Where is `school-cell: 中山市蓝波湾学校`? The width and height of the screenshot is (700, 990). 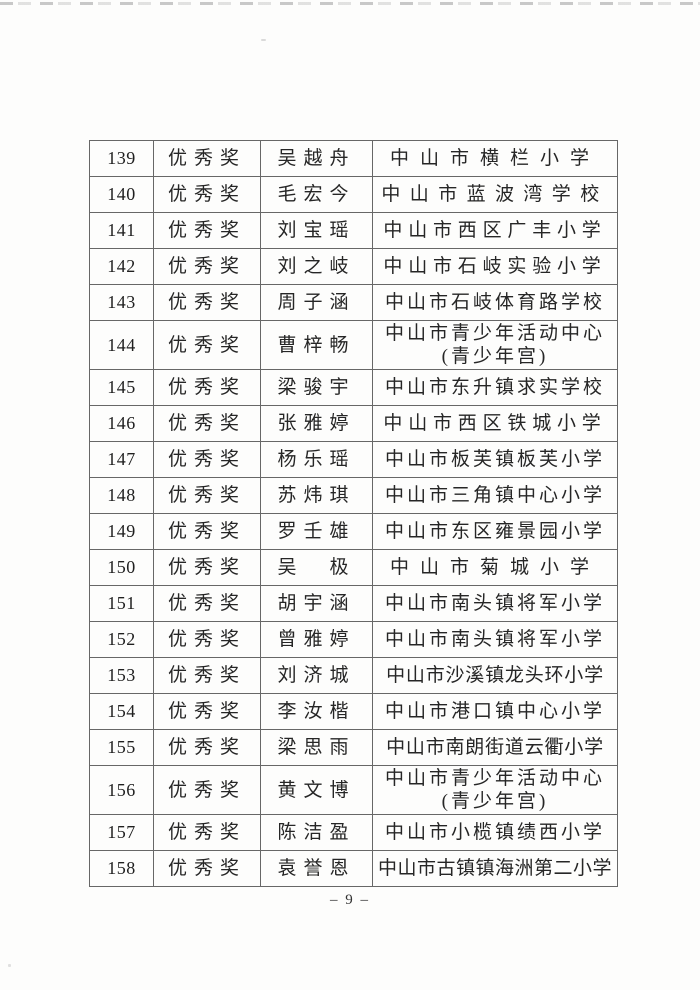 school-cell: 中山市蓝波湾学校 is located at coordinates (495, 194).